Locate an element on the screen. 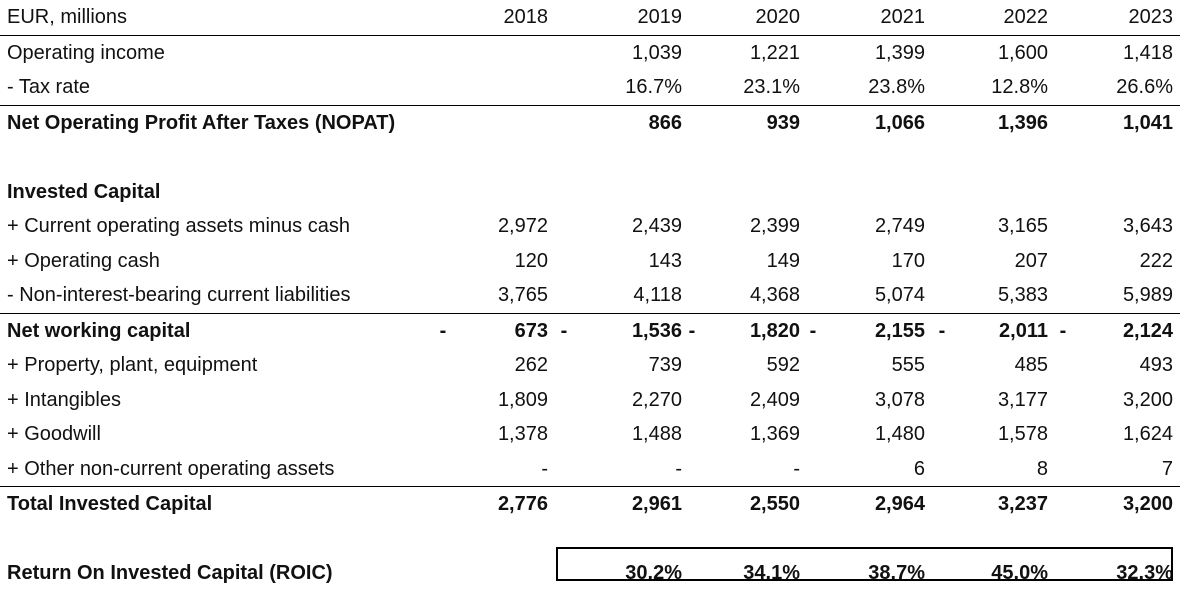 The width and height of the screenshot is (1180, 591). row-label: + Goodwill is located at coordinates (54, 434).